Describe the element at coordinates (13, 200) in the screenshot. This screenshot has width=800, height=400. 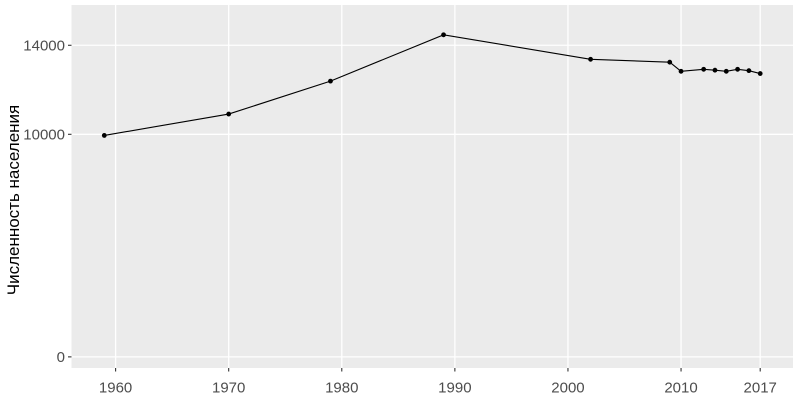
I see `y-axis-title: Численность населения` at that location.